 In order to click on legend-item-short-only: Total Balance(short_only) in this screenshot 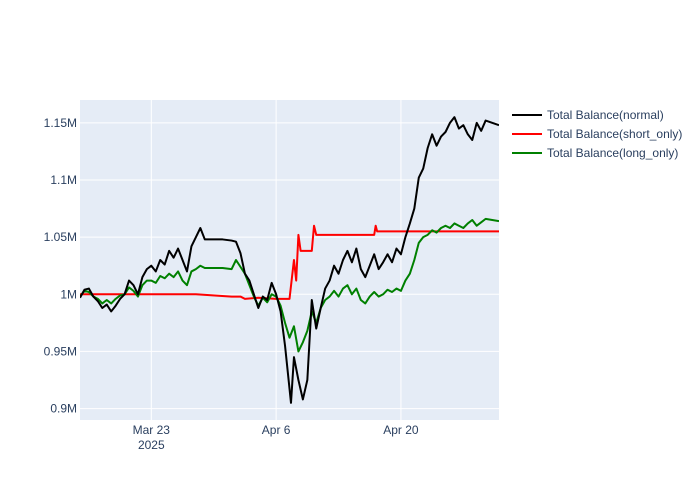, I will do `click(597, 134)`.